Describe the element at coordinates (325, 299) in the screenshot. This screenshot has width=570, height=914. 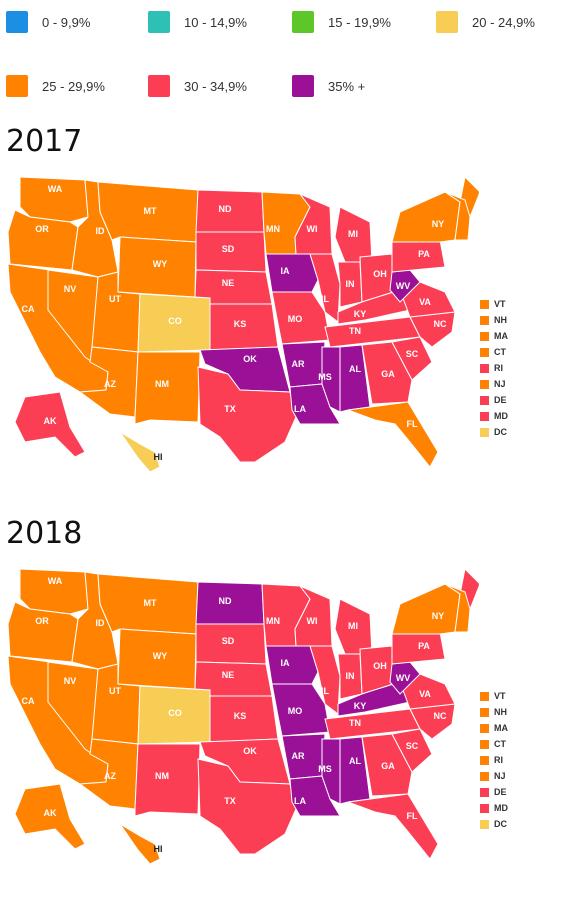
I see `state-label-il: IL` at that location.